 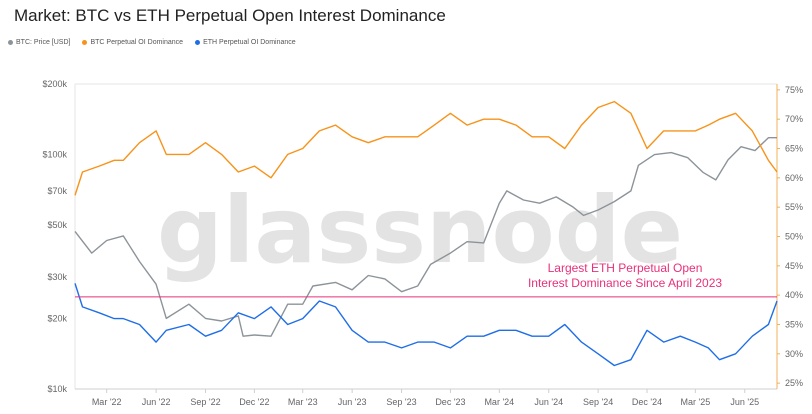 What do you see at coordinates (352, 402) in the screenshot?
I see `x-tick-label: Jun '23` at bounding box center [352, 402].